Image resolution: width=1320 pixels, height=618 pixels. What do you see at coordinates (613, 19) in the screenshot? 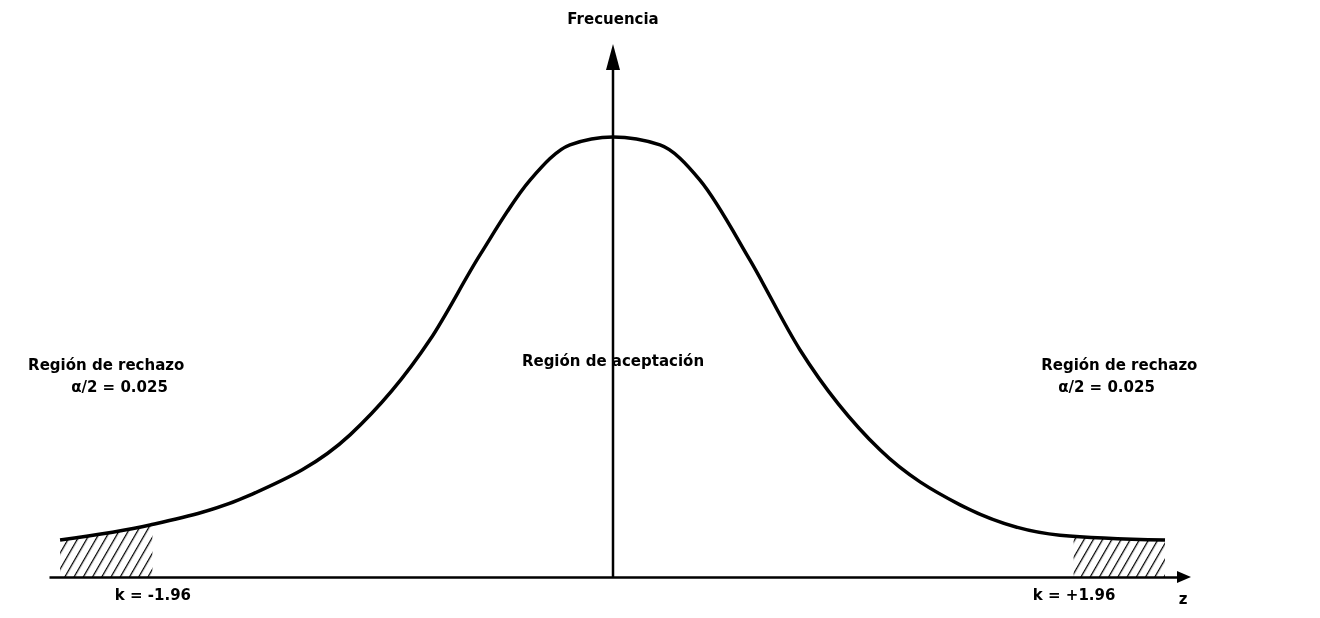
I see `text: Frecuencia` at bounding box center [613, 19].